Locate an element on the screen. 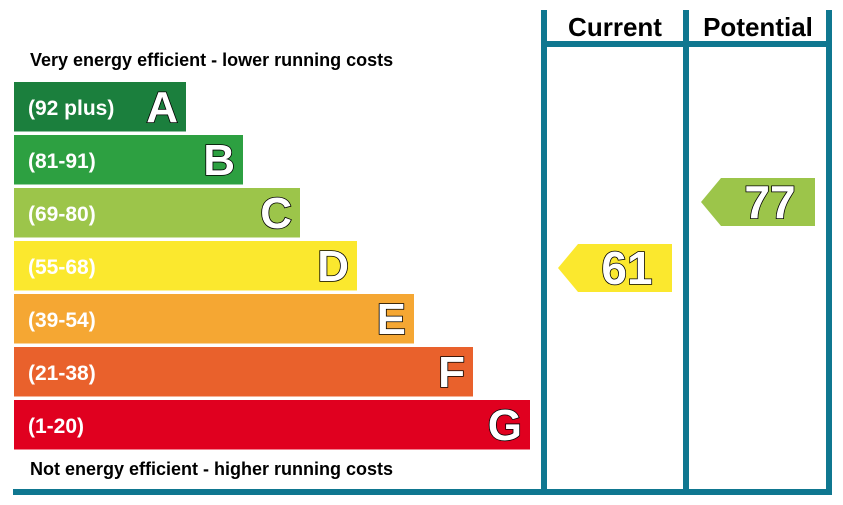  band-a-range: (92 plus) is located at coordinates (71, 108).